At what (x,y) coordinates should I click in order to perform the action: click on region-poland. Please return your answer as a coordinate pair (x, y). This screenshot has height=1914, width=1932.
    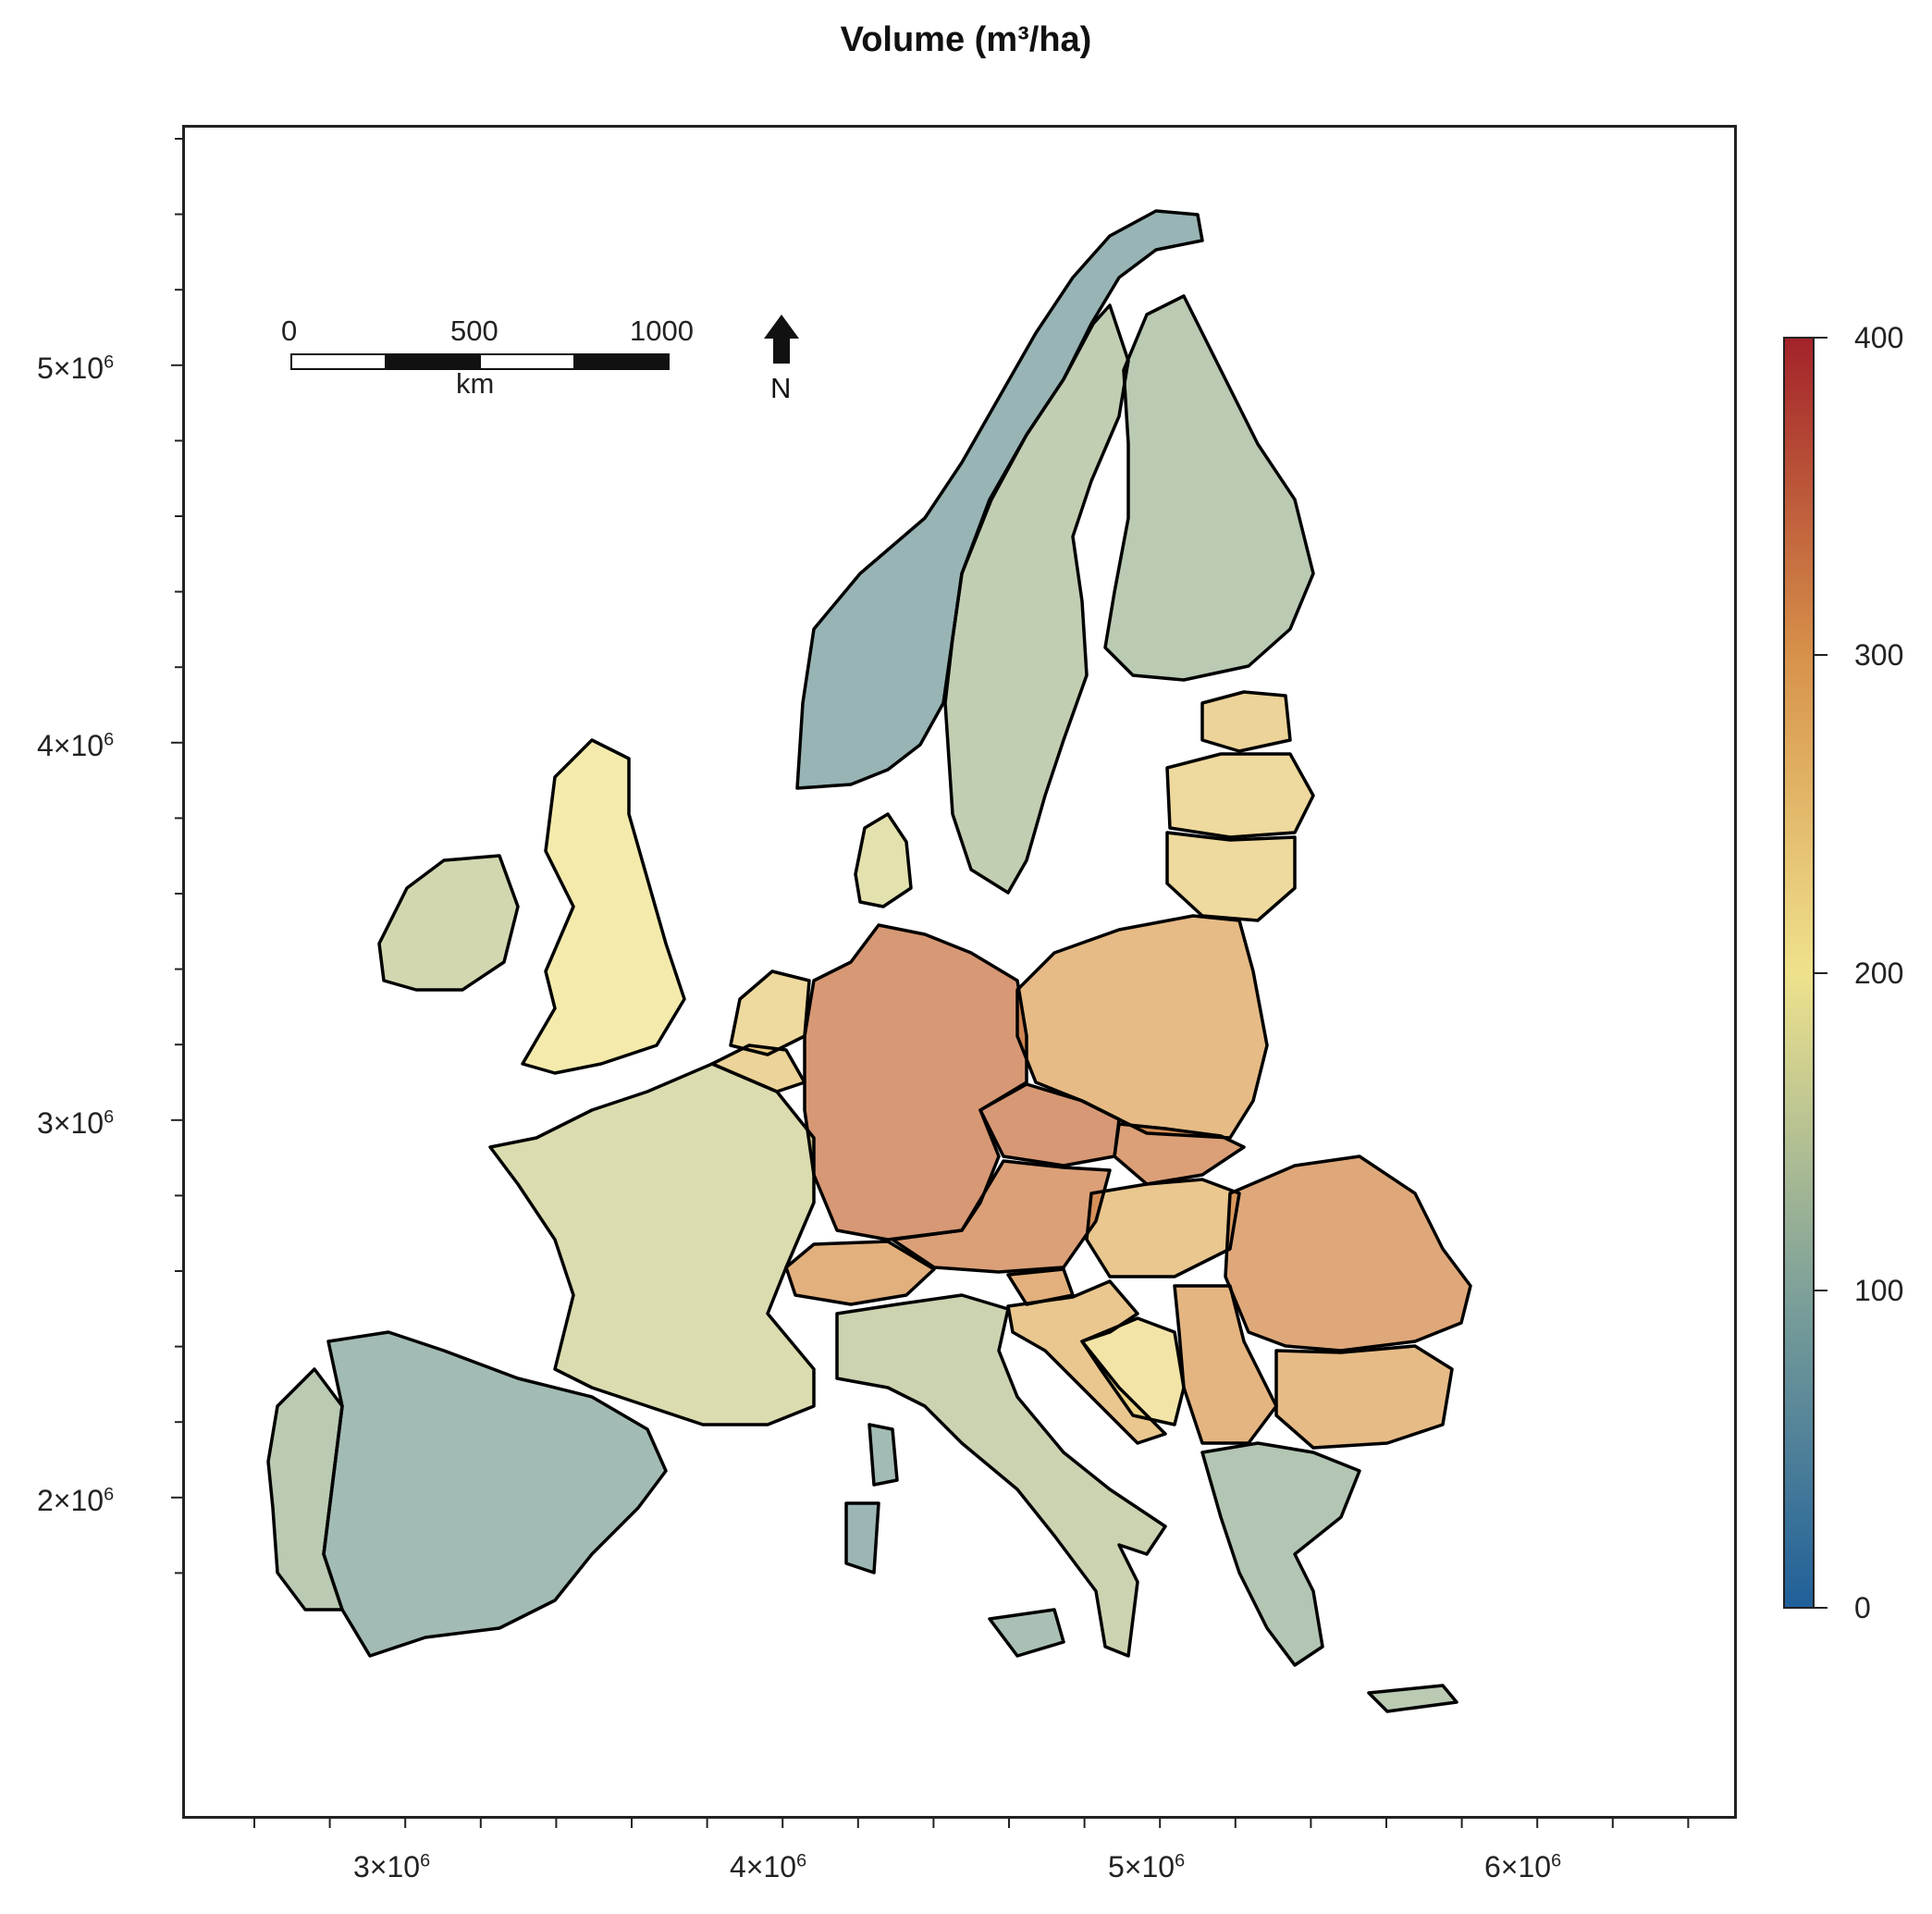
    Looking at the image, I should click on (1142, 1027).